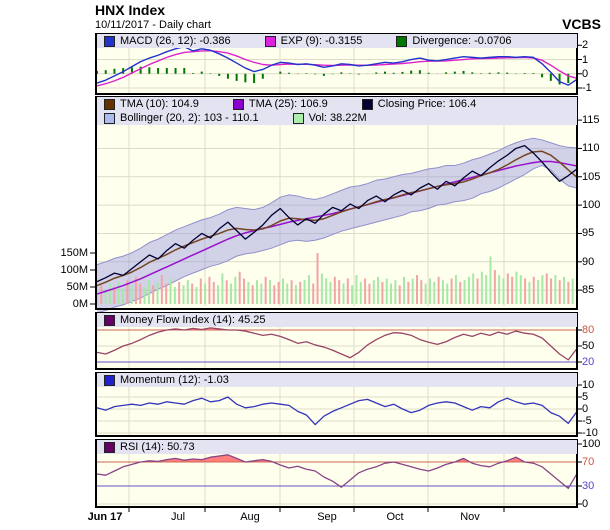 The width and height of the screenshot is (610, 530). What do you see at coordinates (329, 118) in the screenshot?
I see `legend-item: Vol: 38.22M` at bounding box center [329, 118].